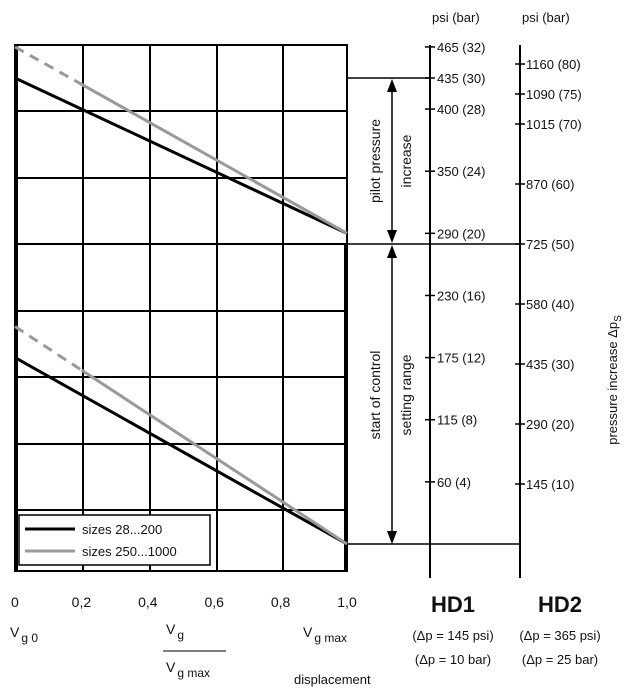  What do you see at coordinates (546, 17) in the screenshot?
I see `hd2-header: psi (bar)` at bounding box center [546, 17].